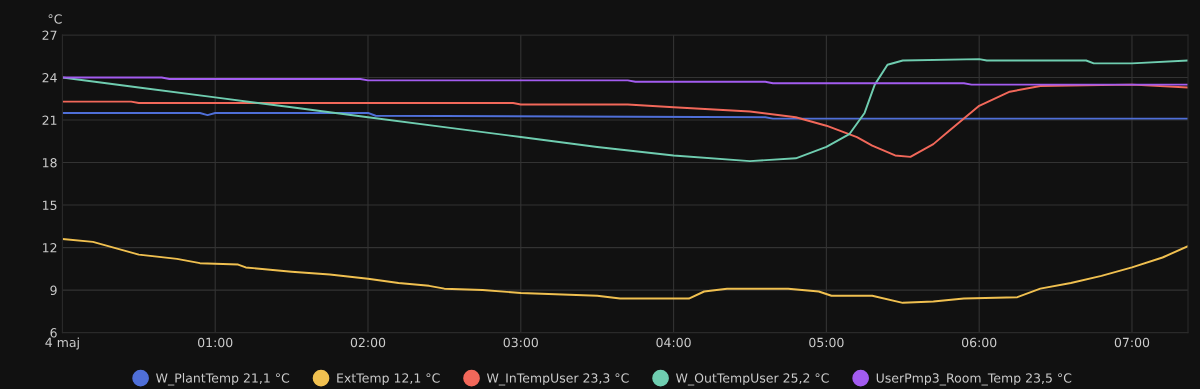 The image size is (1200, 389). Describe the element at coordinates (50, 205) in the screenshot. I see `y-tick-label: 15` at that location.